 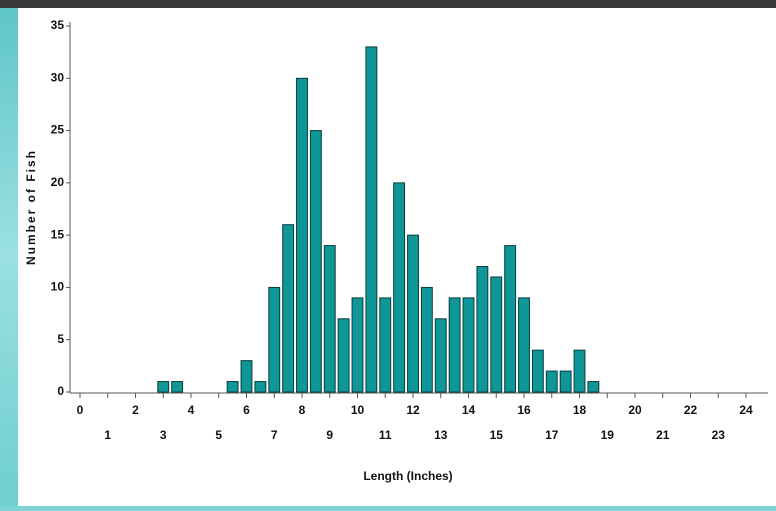 I want to click on x-tick-label: 20, so click(x=635, y=410).